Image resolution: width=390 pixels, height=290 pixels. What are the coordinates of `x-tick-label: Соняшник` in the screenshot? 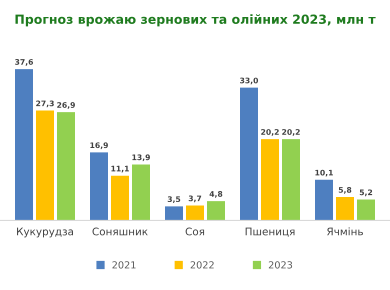 It's located at (120, 232).